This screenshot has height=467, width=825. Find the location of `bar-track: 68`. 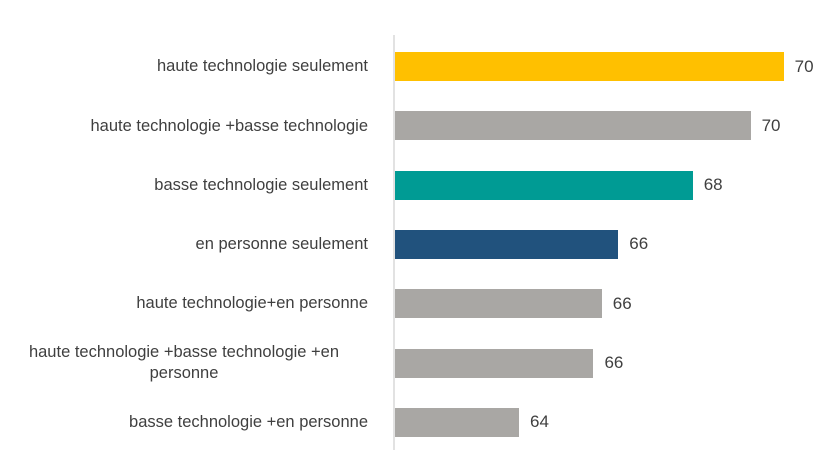

bar-track: 68 is located at coordinates (609, 185).